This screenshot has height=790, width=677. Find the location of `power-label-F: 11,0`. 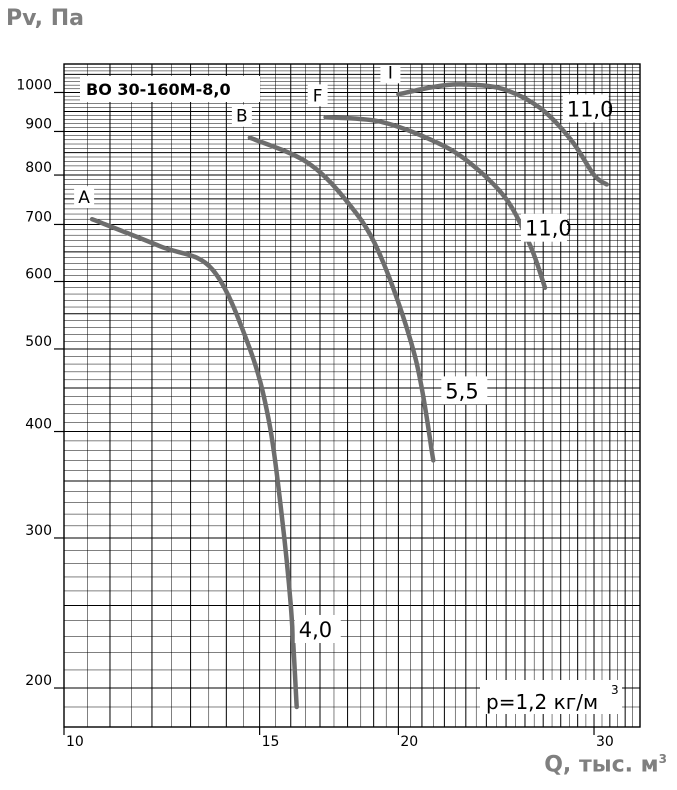

power-label-F: 11,0 is located at coordinates (548, 229).